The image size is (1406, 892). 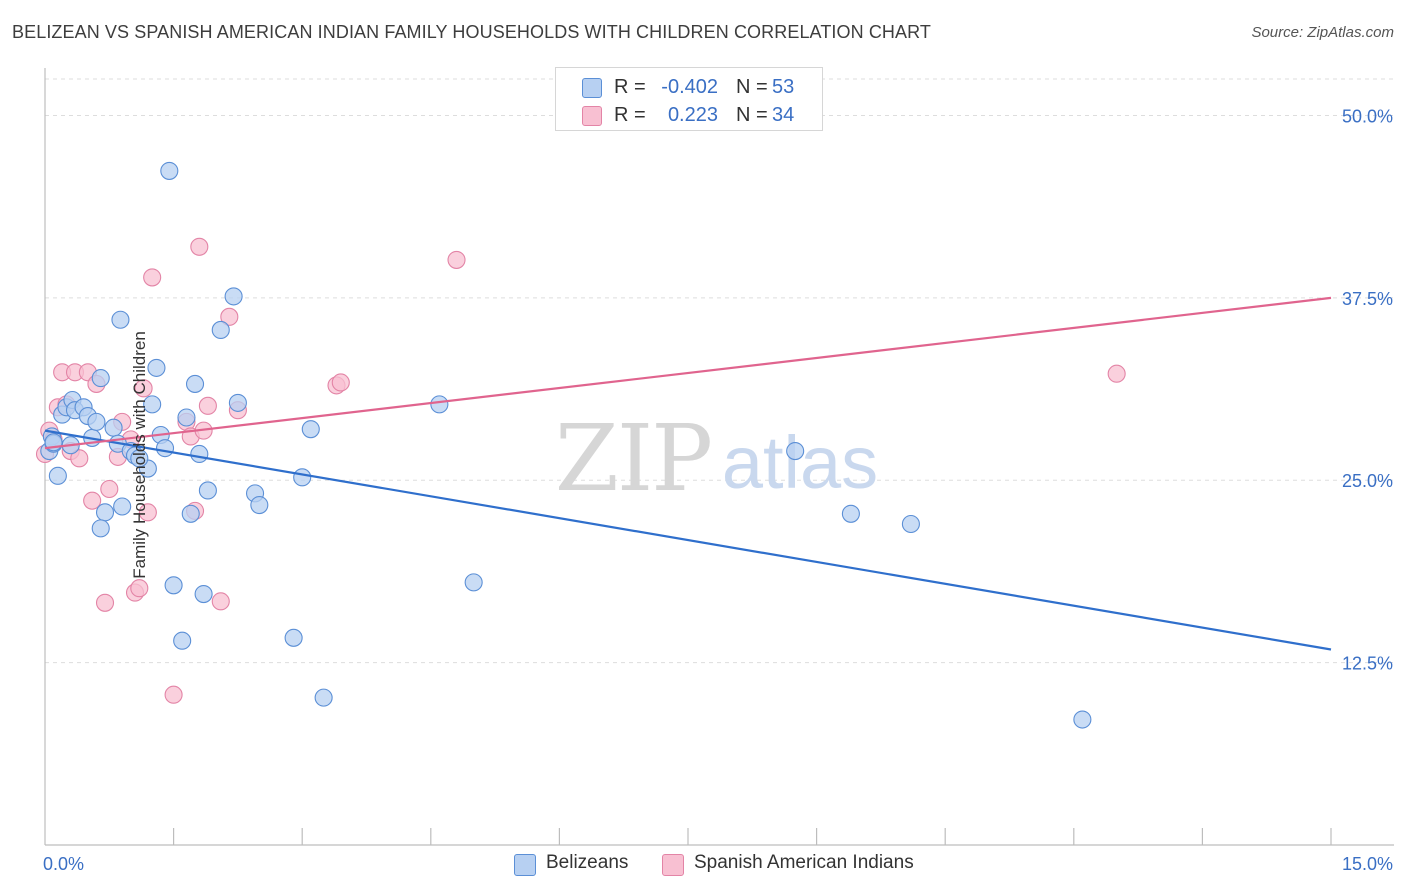 I want to click on x-tick-label: 15.0%, so click(x=1367, y=864).